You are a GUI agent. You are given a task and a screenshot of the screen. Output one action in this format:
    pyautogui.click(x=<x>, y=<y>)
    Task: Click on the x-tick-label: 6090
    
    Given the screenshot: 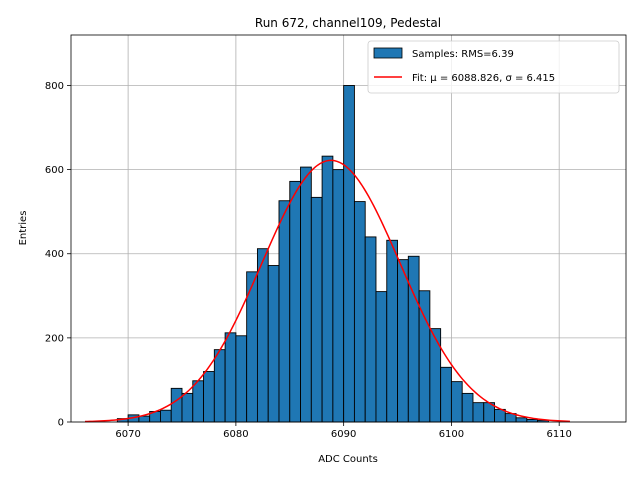 What is the action you would take?
    pyautogui.click(x=343, y=434)
    